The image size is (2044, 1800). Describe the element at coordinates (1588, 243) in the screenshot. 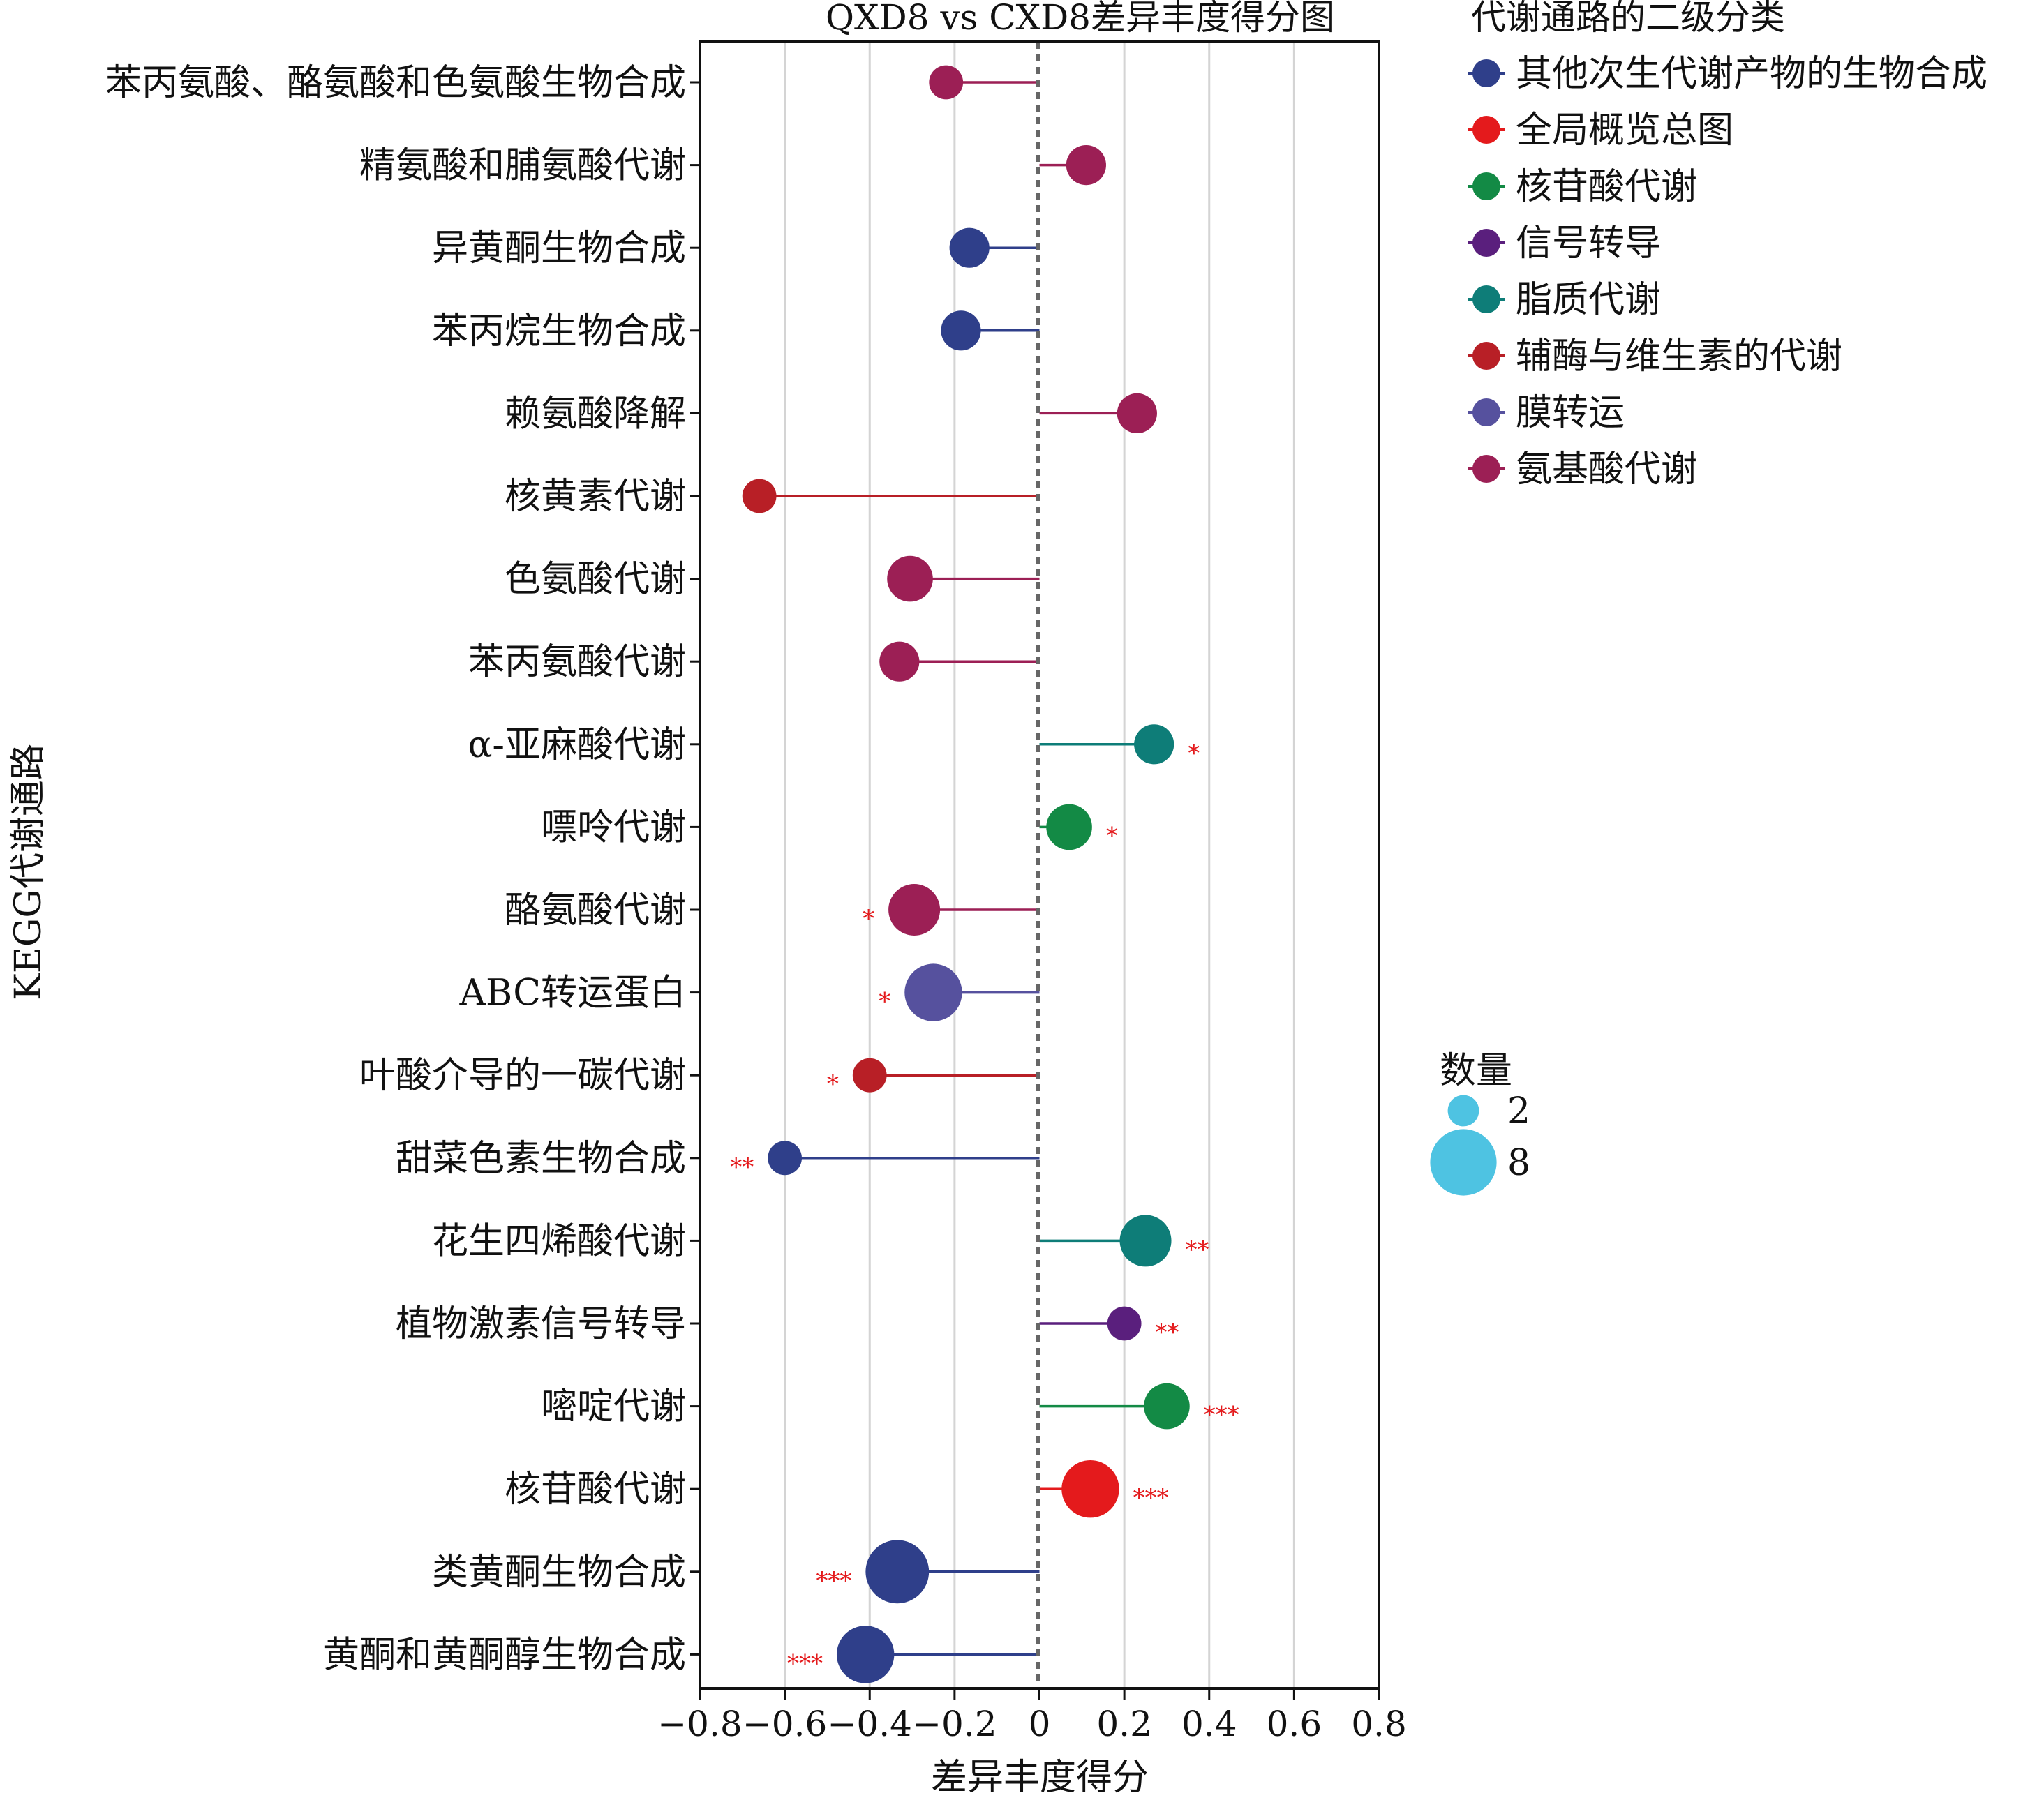

I see `legend-label: 信号转导` at that location.